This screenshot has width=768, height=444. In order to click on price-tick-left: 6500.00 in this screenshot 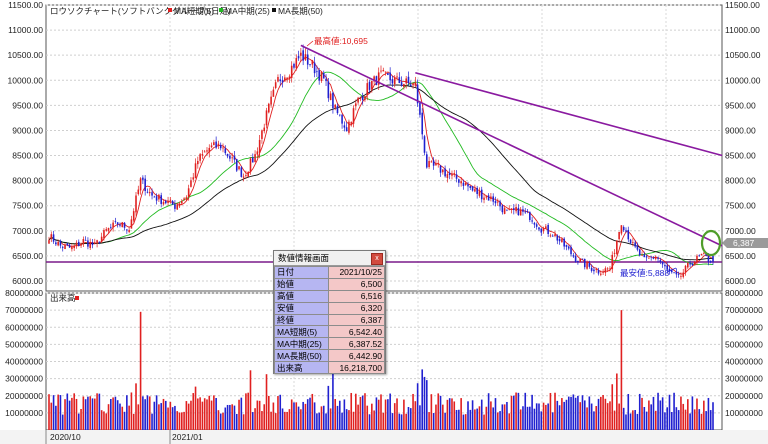, I will do `click(27, 256)`.